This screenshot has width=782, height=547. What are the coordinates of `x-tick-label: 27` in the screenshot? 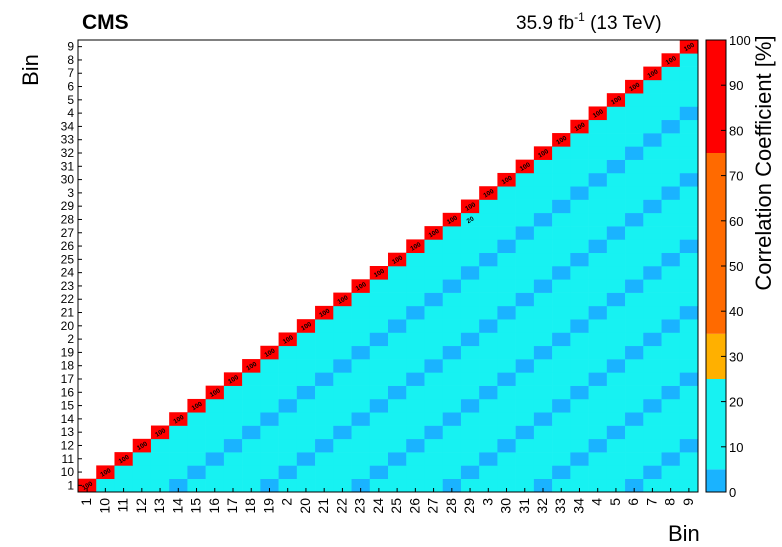 It's located at (433, 506).